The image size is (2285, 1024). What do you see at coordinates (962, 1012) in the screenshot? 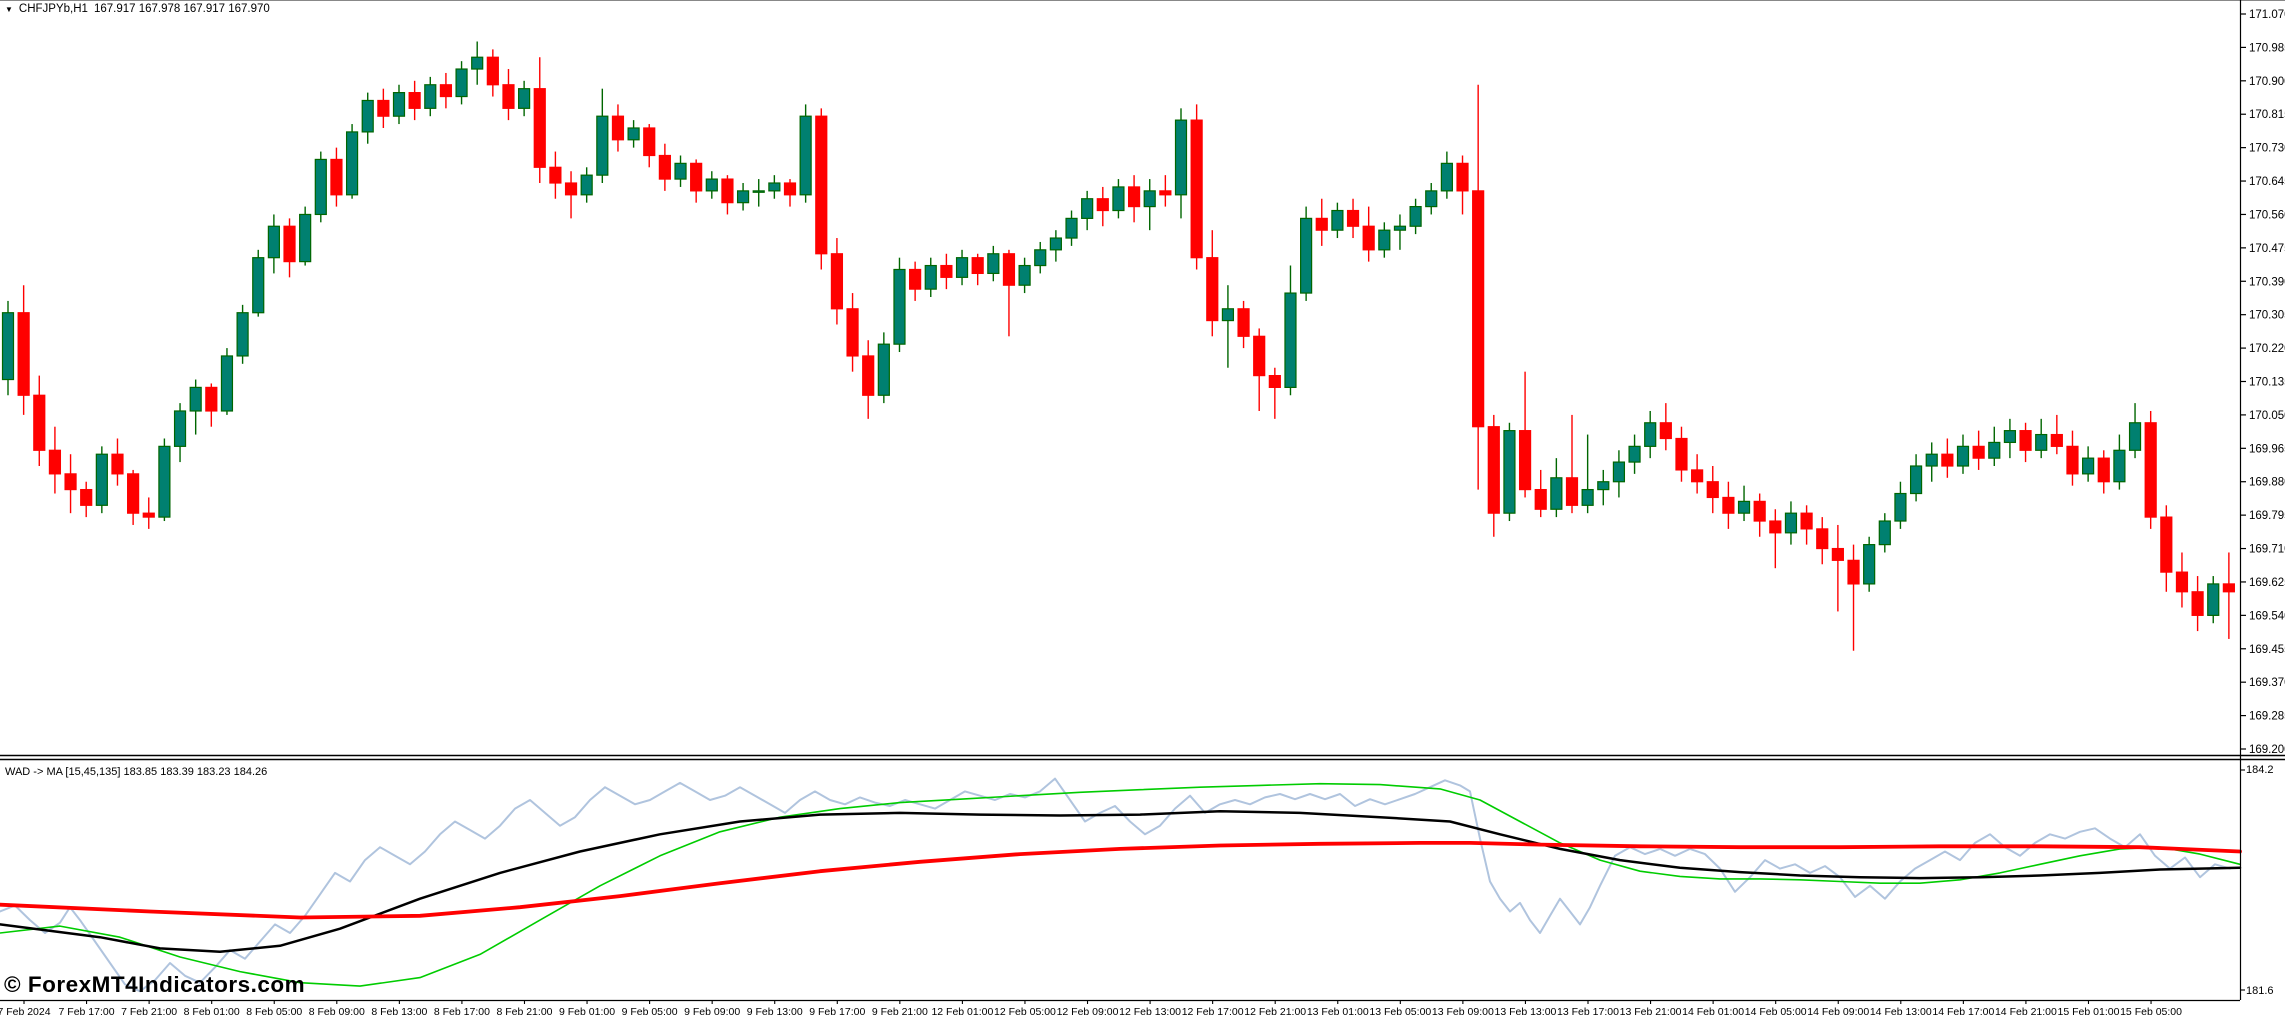
I see `time-tick-label: 12 Feb 01:00` at bounding box center [962, 1012].